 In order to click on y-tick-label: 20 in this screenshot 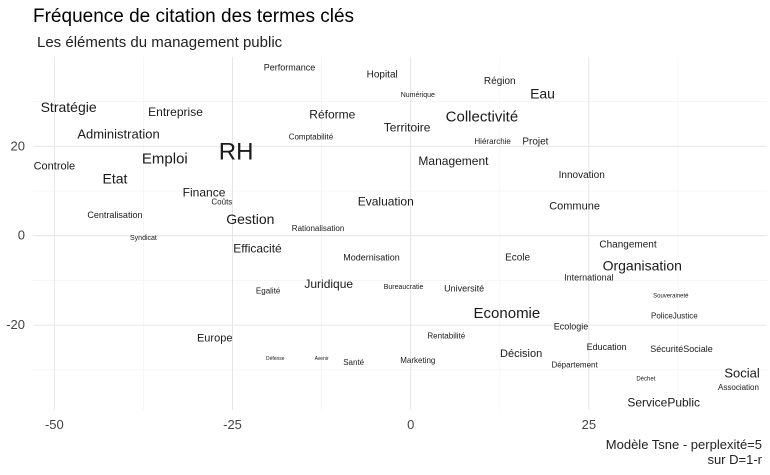, I will do `click(18, 145)`.